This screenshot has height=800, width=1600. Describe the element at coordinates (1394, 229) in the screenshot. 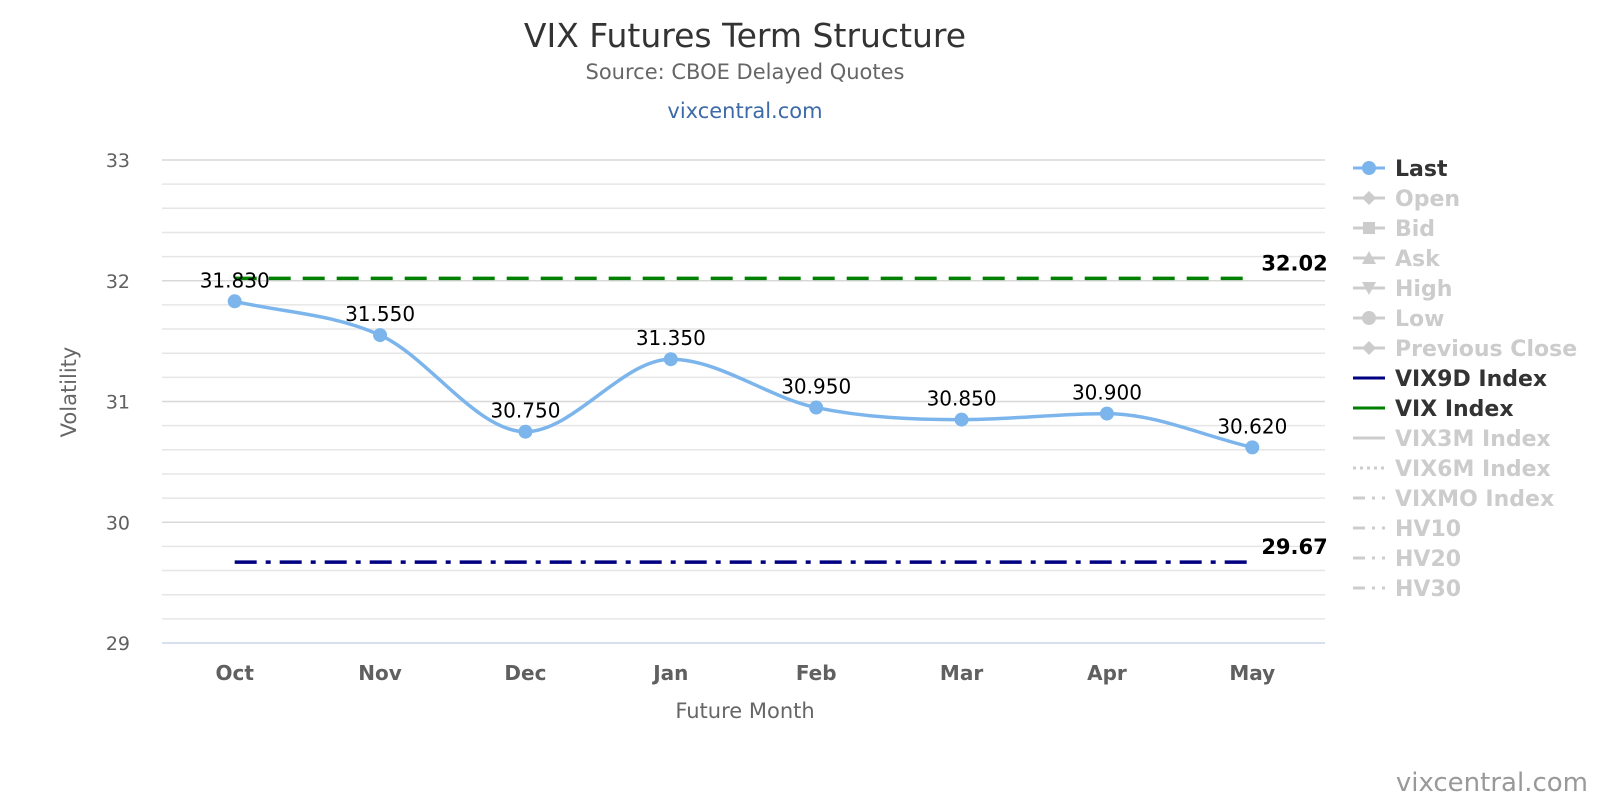

I see `legend-item: Bid` at that location.